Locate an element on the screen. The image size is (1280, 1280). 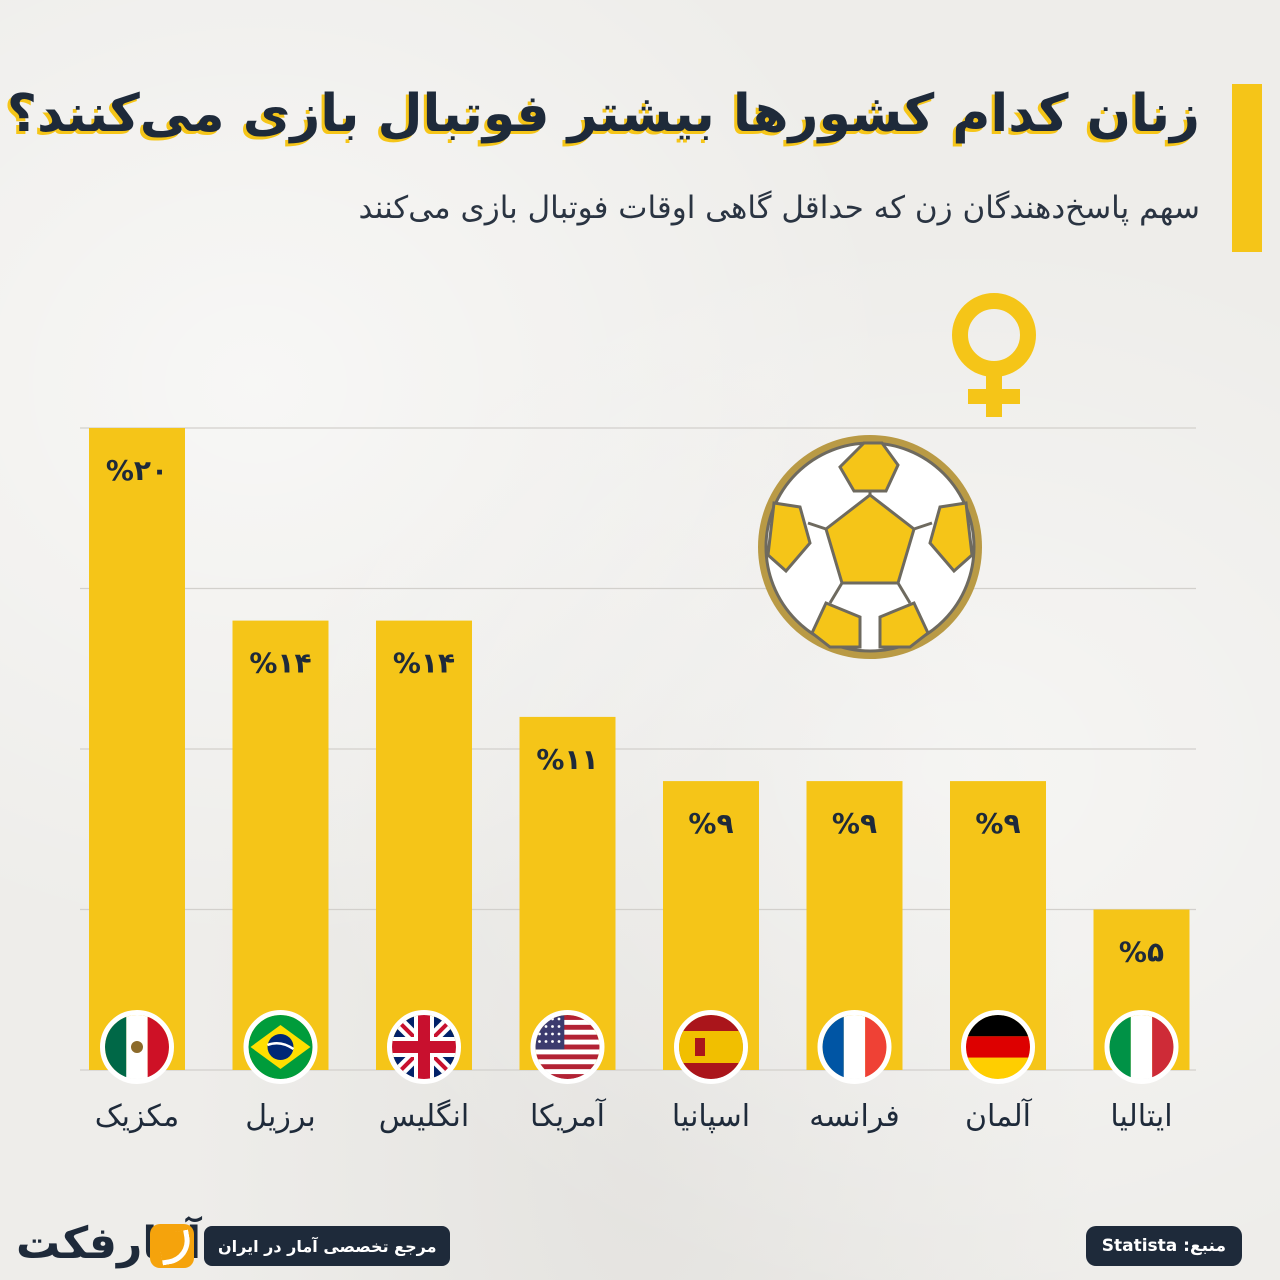
value-label-6: %۹ is located at coordinates (997, 823).